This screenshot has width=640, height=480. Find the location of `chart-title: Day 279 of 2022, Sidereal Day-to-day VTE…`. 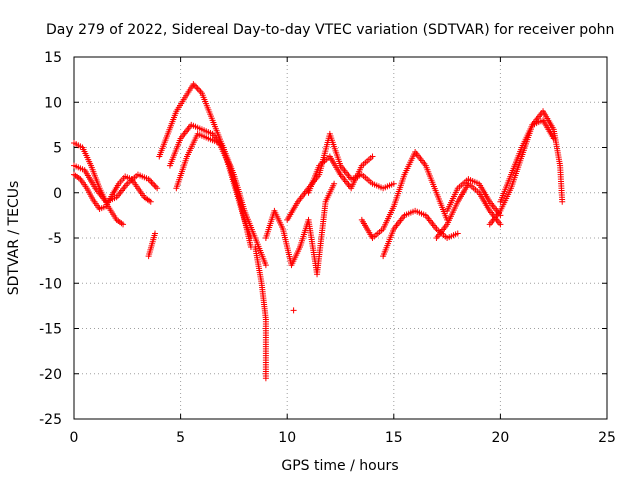

chart-title: Day 279 of 2022, Sidereal Day-to-day VTE… is located at coordinates (330, 30).